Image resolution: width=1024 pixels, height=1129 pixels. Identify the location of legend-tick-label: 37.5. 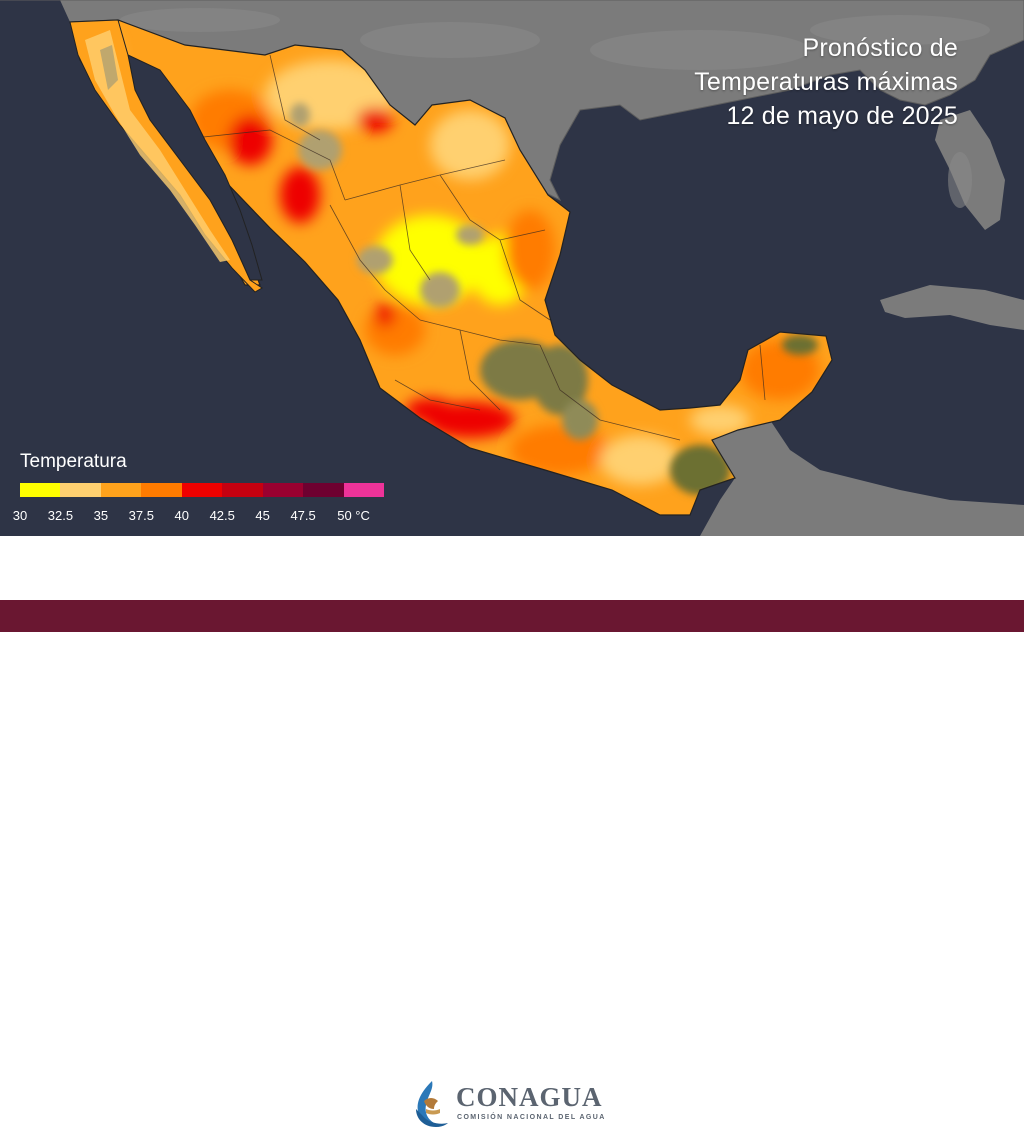
(141, 515).